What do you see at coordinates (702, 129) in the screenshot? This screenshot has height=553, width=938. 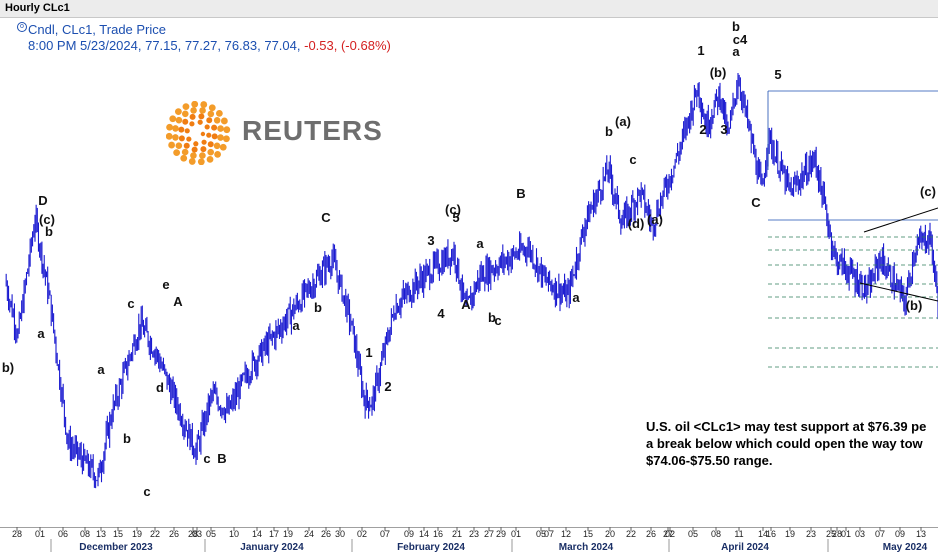 I see `wave-label: 2` at bounding box center [702, 129].